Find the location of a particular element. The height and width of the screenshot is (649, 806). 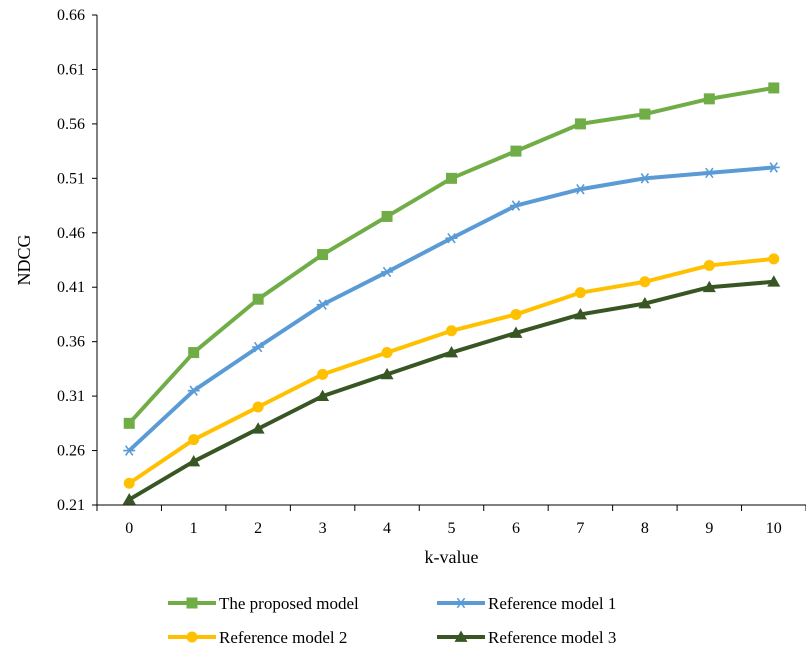

legend-label: Reference model 1 is located at coordinates (552, 603).